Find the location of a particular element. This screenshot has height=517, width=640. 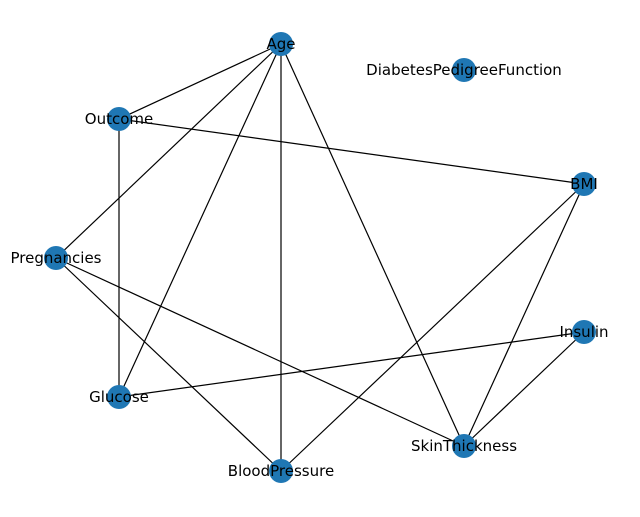

node-label-insulin: Insulin is located at coordinates (583, 332).